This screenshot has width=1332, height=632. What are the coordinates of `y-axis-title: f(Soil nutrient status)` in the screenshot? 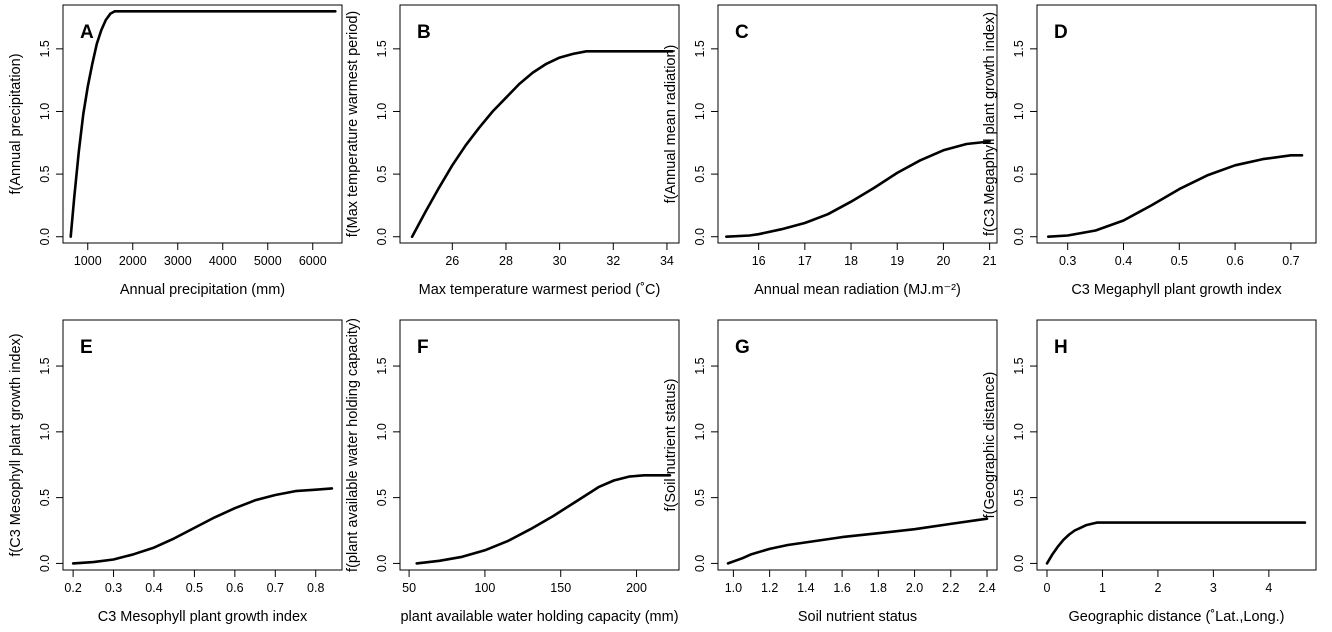 It's located at (671, 445).